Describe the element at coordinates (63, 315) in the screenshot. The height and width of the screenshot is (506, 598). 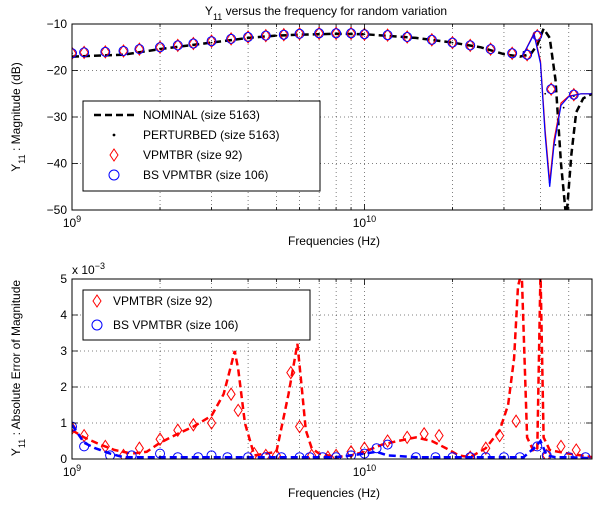
I see `y-tick-label: 4` at that location.